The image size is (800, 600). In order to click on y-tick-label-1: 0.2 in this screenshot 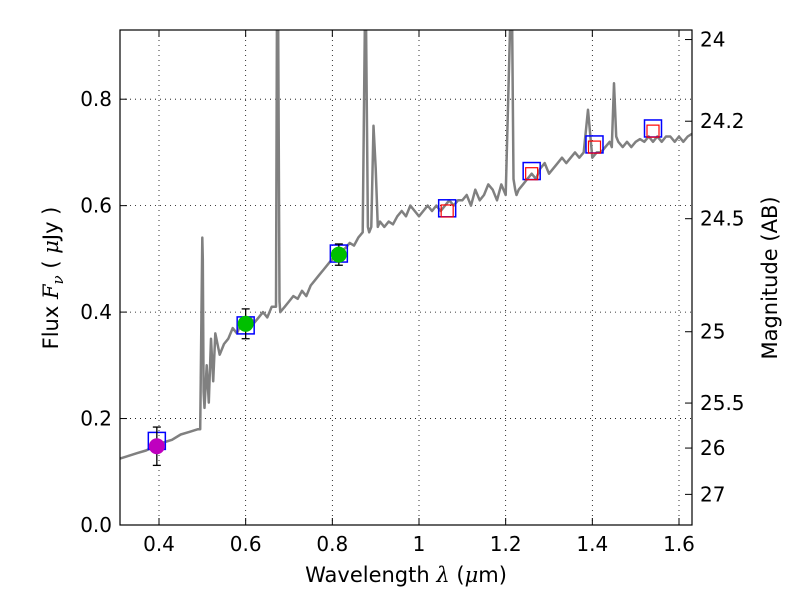, I will do `click(96, 419)`.